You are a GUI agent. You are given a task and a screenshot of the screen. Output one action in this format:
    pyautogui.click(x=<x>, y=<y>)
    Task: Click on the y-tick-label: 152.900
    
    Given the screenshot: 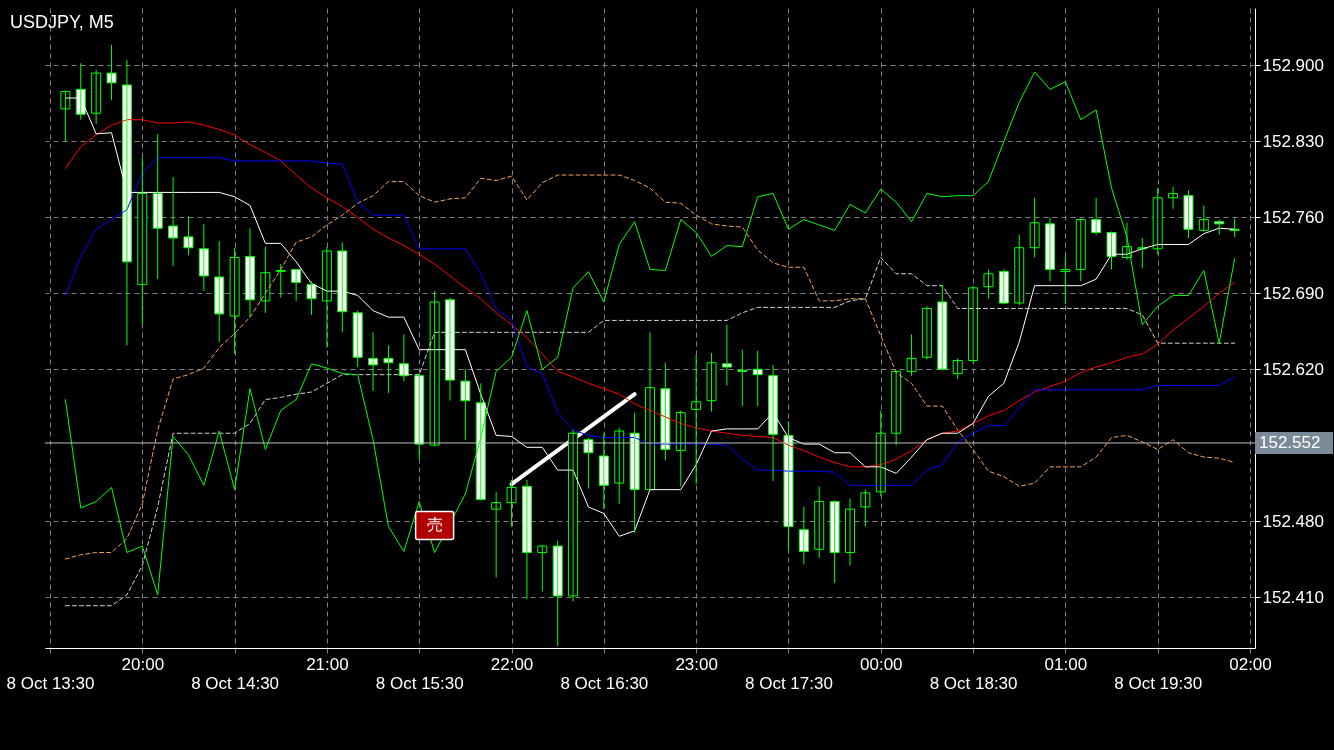 What is the action you would take?
    pyautogui.click(x=1293, y=65)
    